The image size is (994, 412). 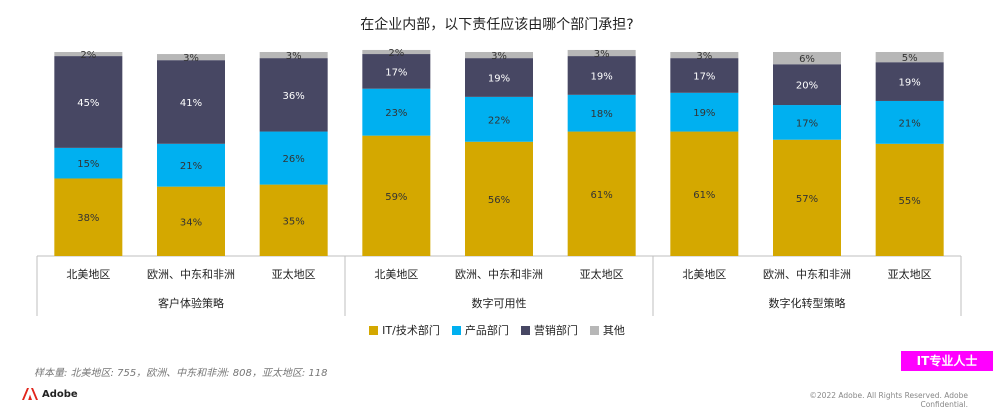 I want to click on data-label: 57%, so click(x=807, y=199).